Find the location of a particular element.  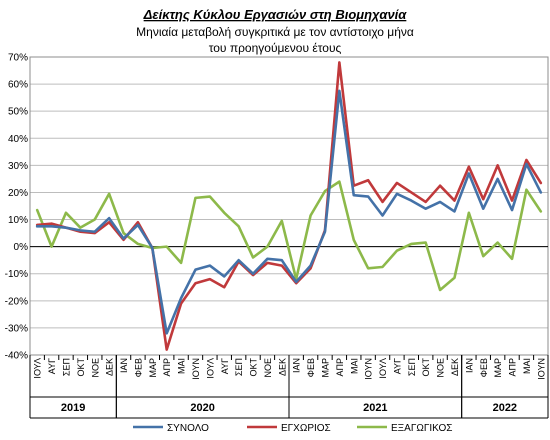

legend: ΣΥΝΟΛΟ ΕΓΧΩΡΙΟΣ ΕΞΑΓΩΓΙΚΟΣ is located at coordinates (292, 428).